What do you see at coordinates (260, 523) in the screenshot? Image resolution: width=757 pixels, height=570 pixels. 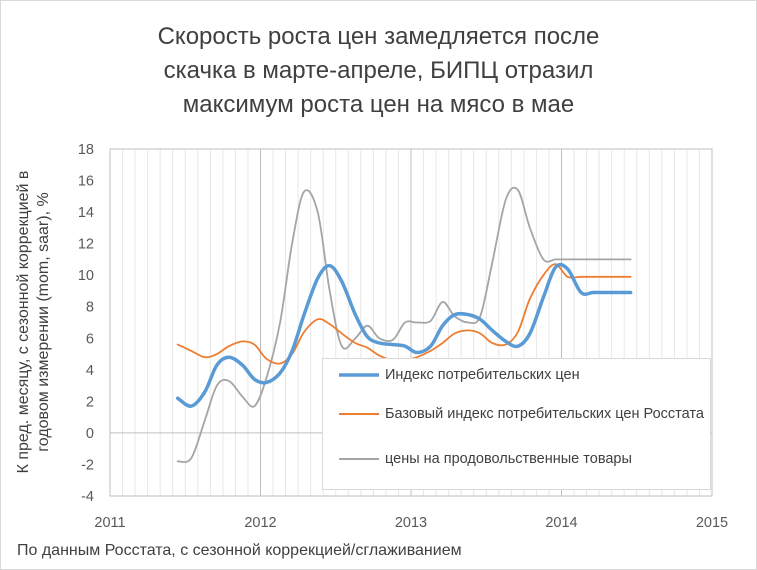 I see `x-tick-label: 2012` at bounding box center [260, 523].